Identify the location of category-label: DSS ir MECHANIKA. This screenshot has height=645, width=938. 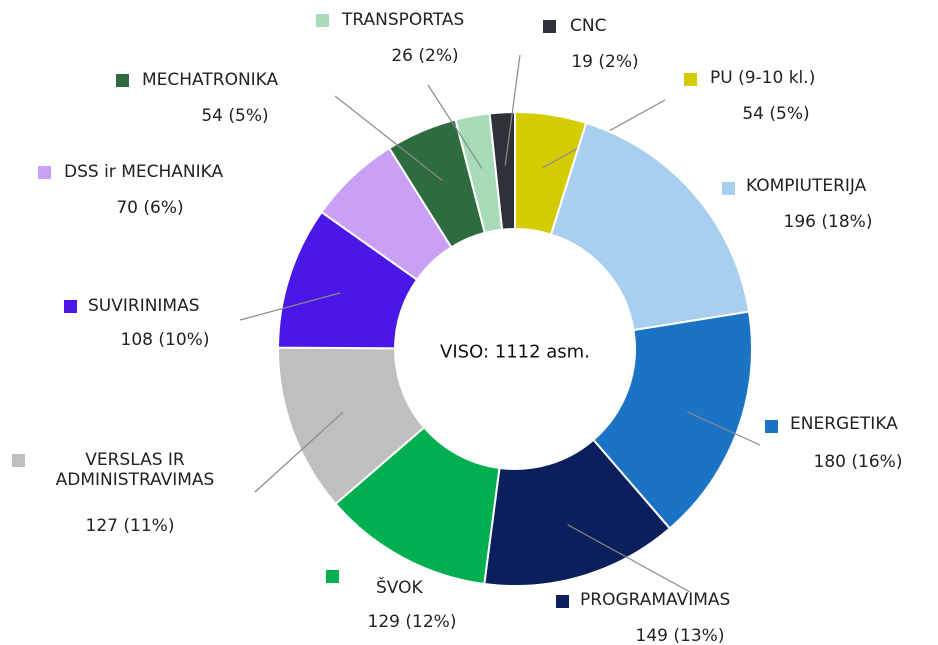
(144, 172).